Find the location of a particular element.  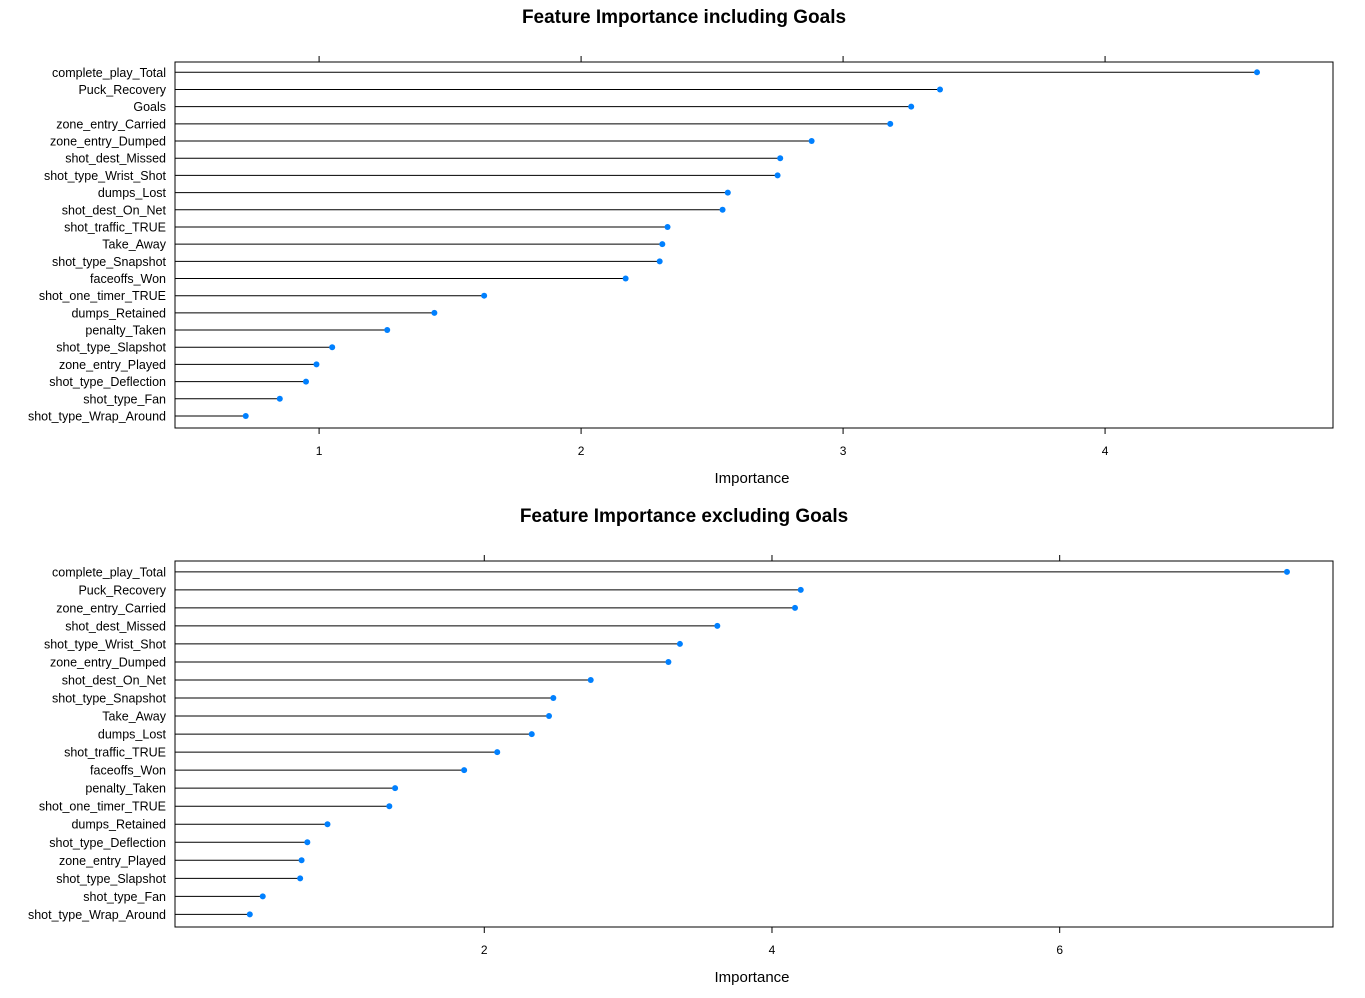

chart-2-category-label: zone_entry_Dumped is located at coordinates (108, 662).